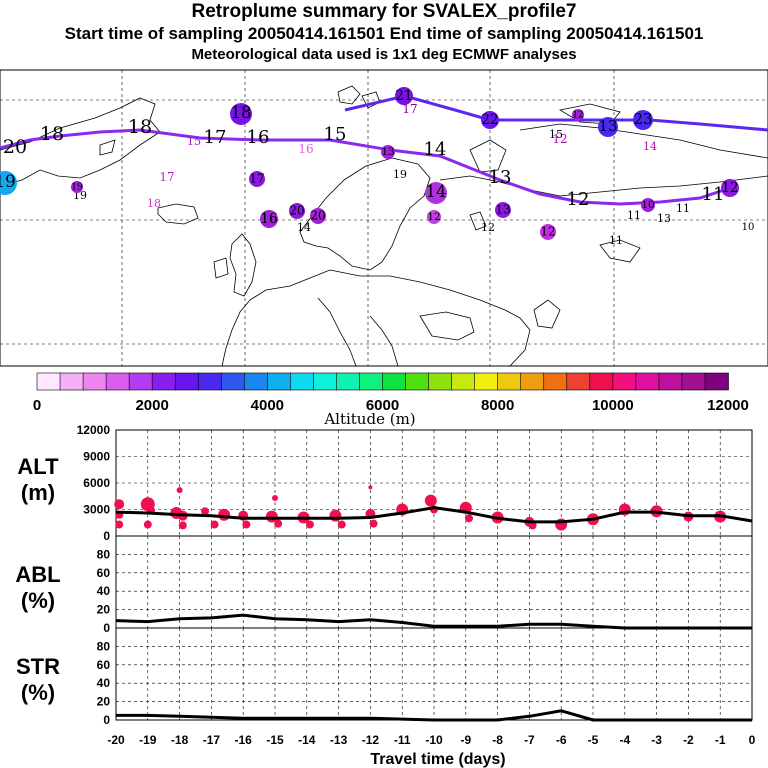  What do you see at coordinates (244, 740) in the screenshot?
I see `x-tick-label: -16` at bounding box center [244, 740].